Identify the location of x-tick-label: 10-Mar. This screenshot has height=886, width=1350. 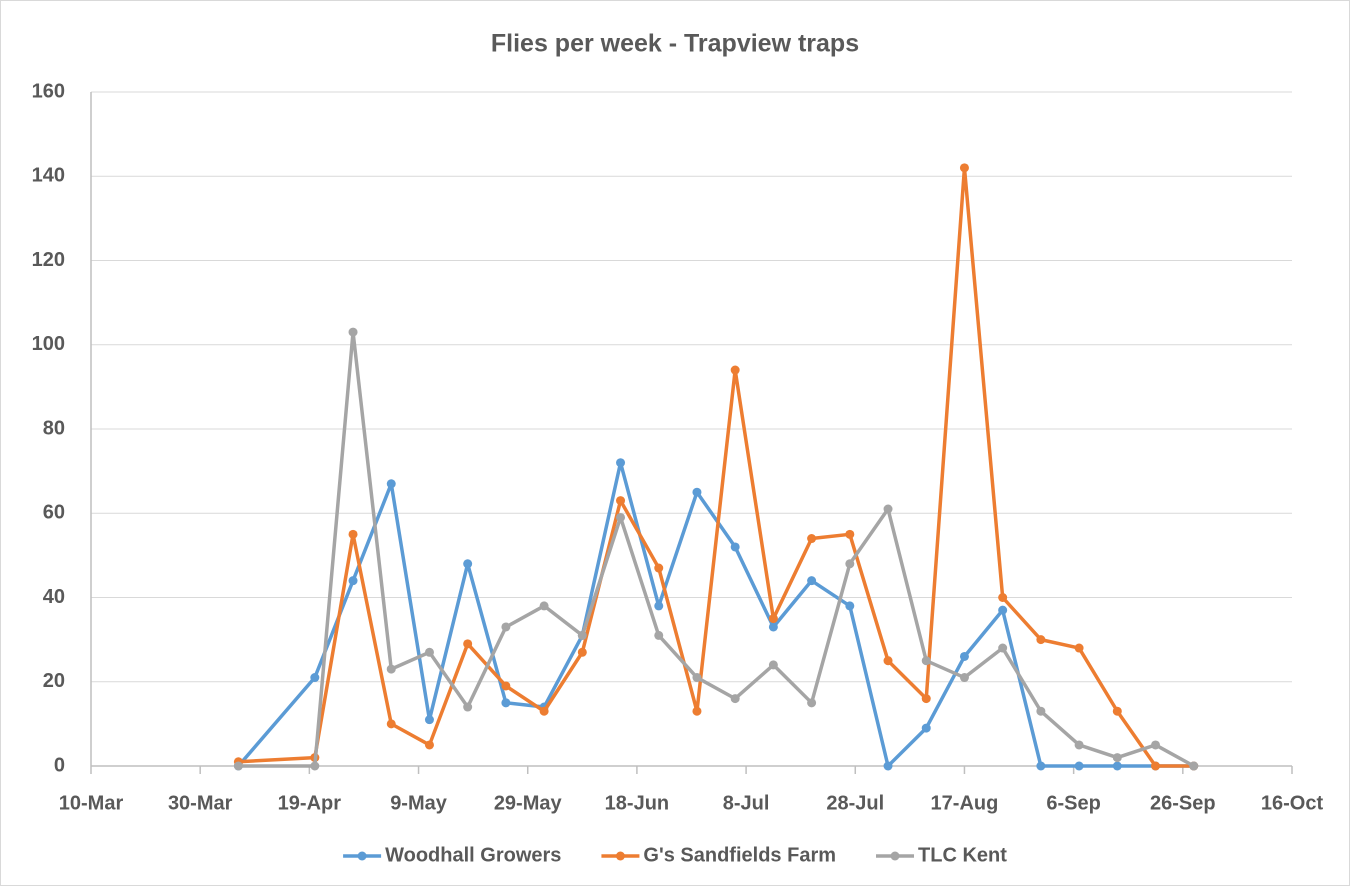
(91, 803).